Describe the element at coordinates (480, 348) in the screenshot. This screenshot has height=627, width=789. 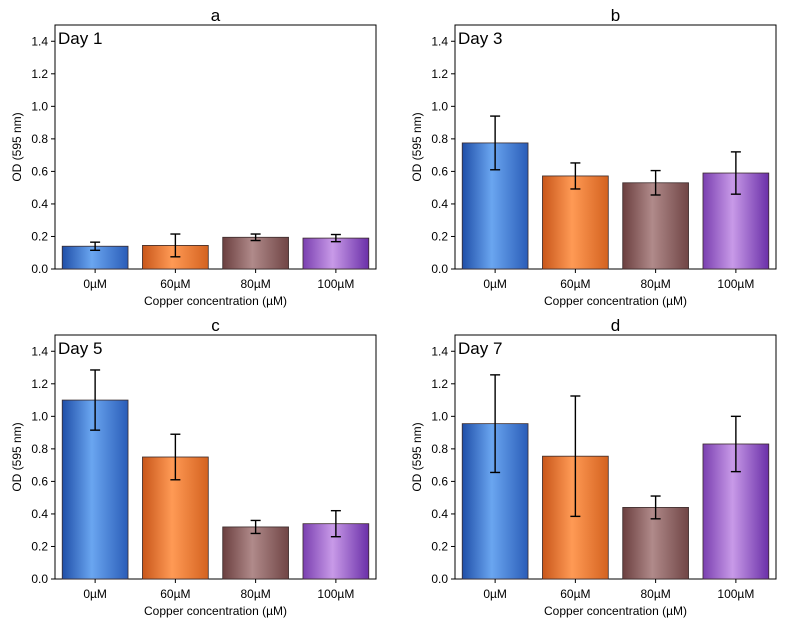
I see `day-label: Day 7` at that location.